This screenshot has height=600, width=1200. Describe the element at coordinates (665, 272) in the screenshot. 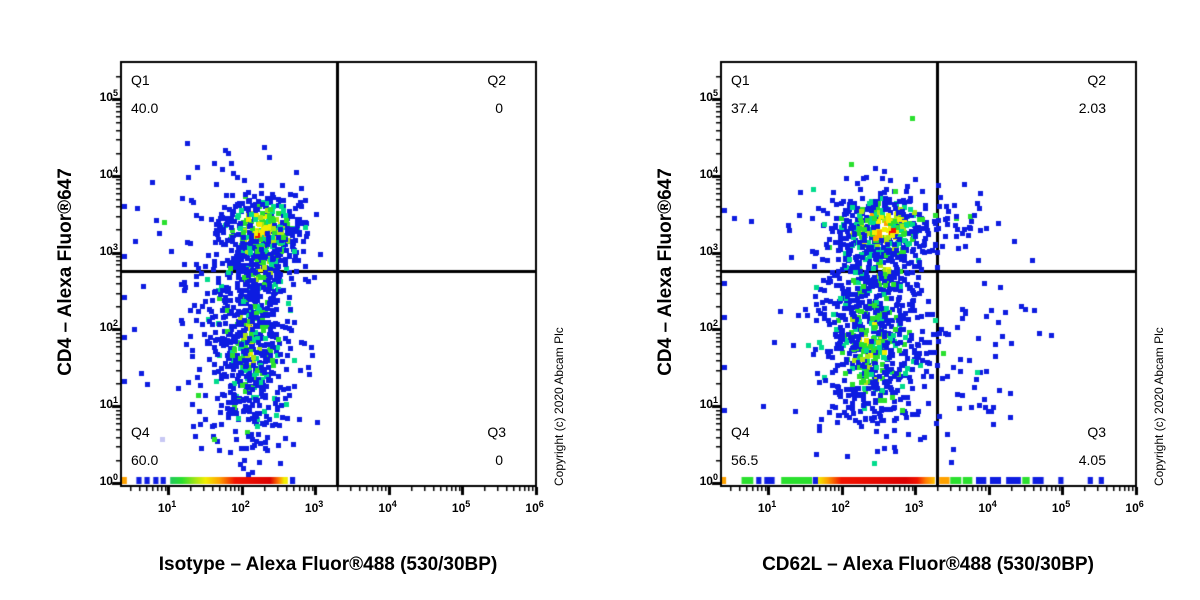

I see `right-y-axis-title: CD4 – Alexa Fluor®647` at that location.